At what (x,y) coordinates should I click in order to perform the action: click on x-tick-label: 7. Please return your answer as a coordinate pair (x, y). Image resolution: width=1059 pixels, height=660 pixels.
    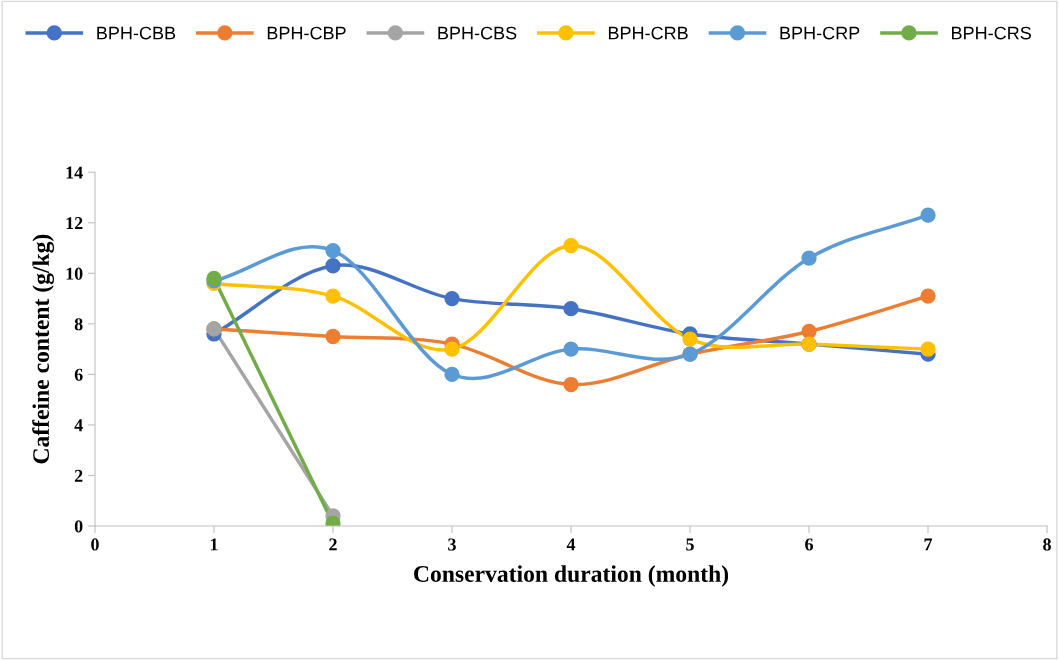
    Looking at the image, I should click on (928, 544).